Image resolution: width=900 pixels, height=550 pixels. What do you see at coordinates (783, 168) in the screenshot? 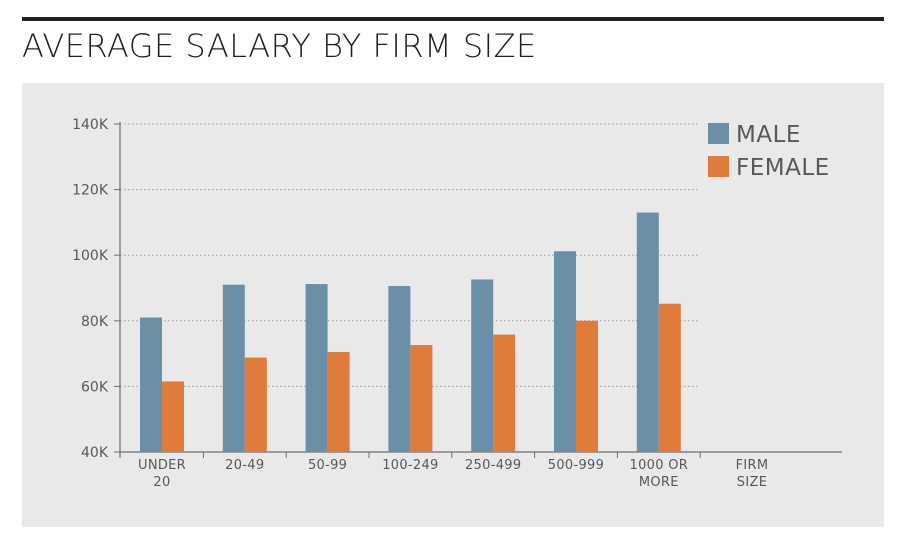
I see `legend-label-female: FEMALE` at bounding box center [783, 168].